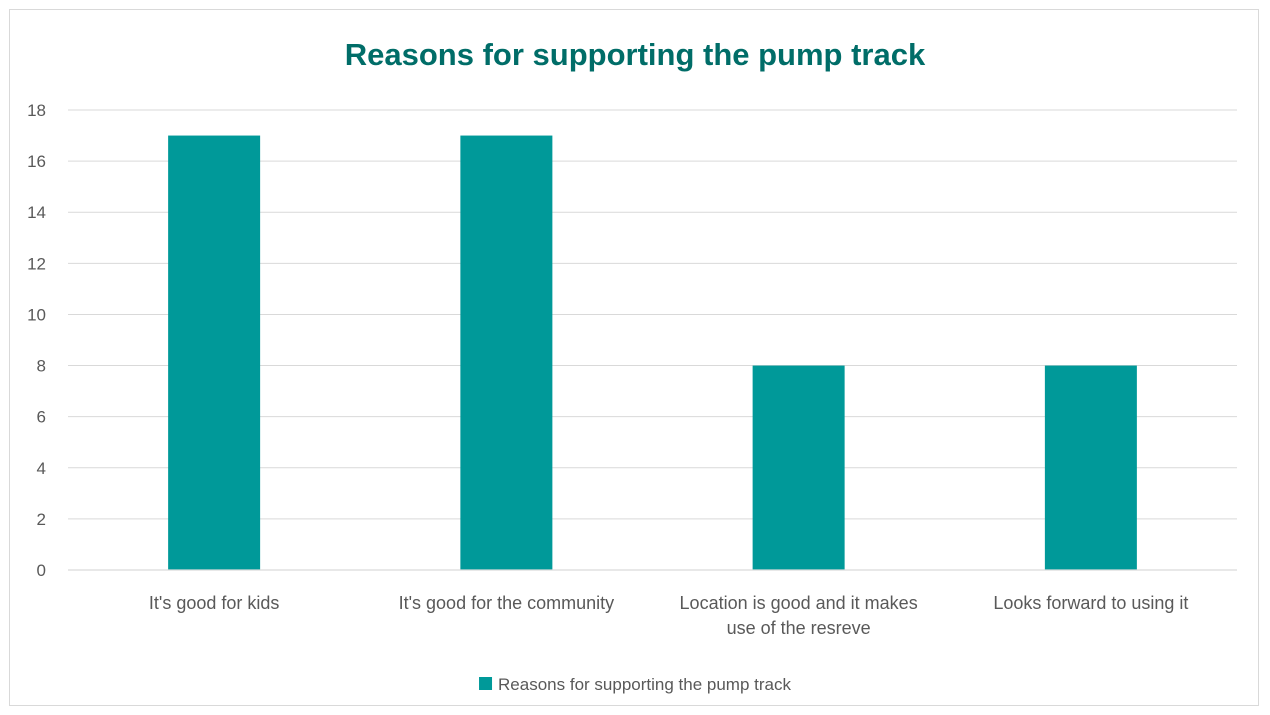 This screenshot has height=715, width=1270. Describe the element at coordinates (41, 468) in the screenshot. I see `y-tick-label: 4` at that location.